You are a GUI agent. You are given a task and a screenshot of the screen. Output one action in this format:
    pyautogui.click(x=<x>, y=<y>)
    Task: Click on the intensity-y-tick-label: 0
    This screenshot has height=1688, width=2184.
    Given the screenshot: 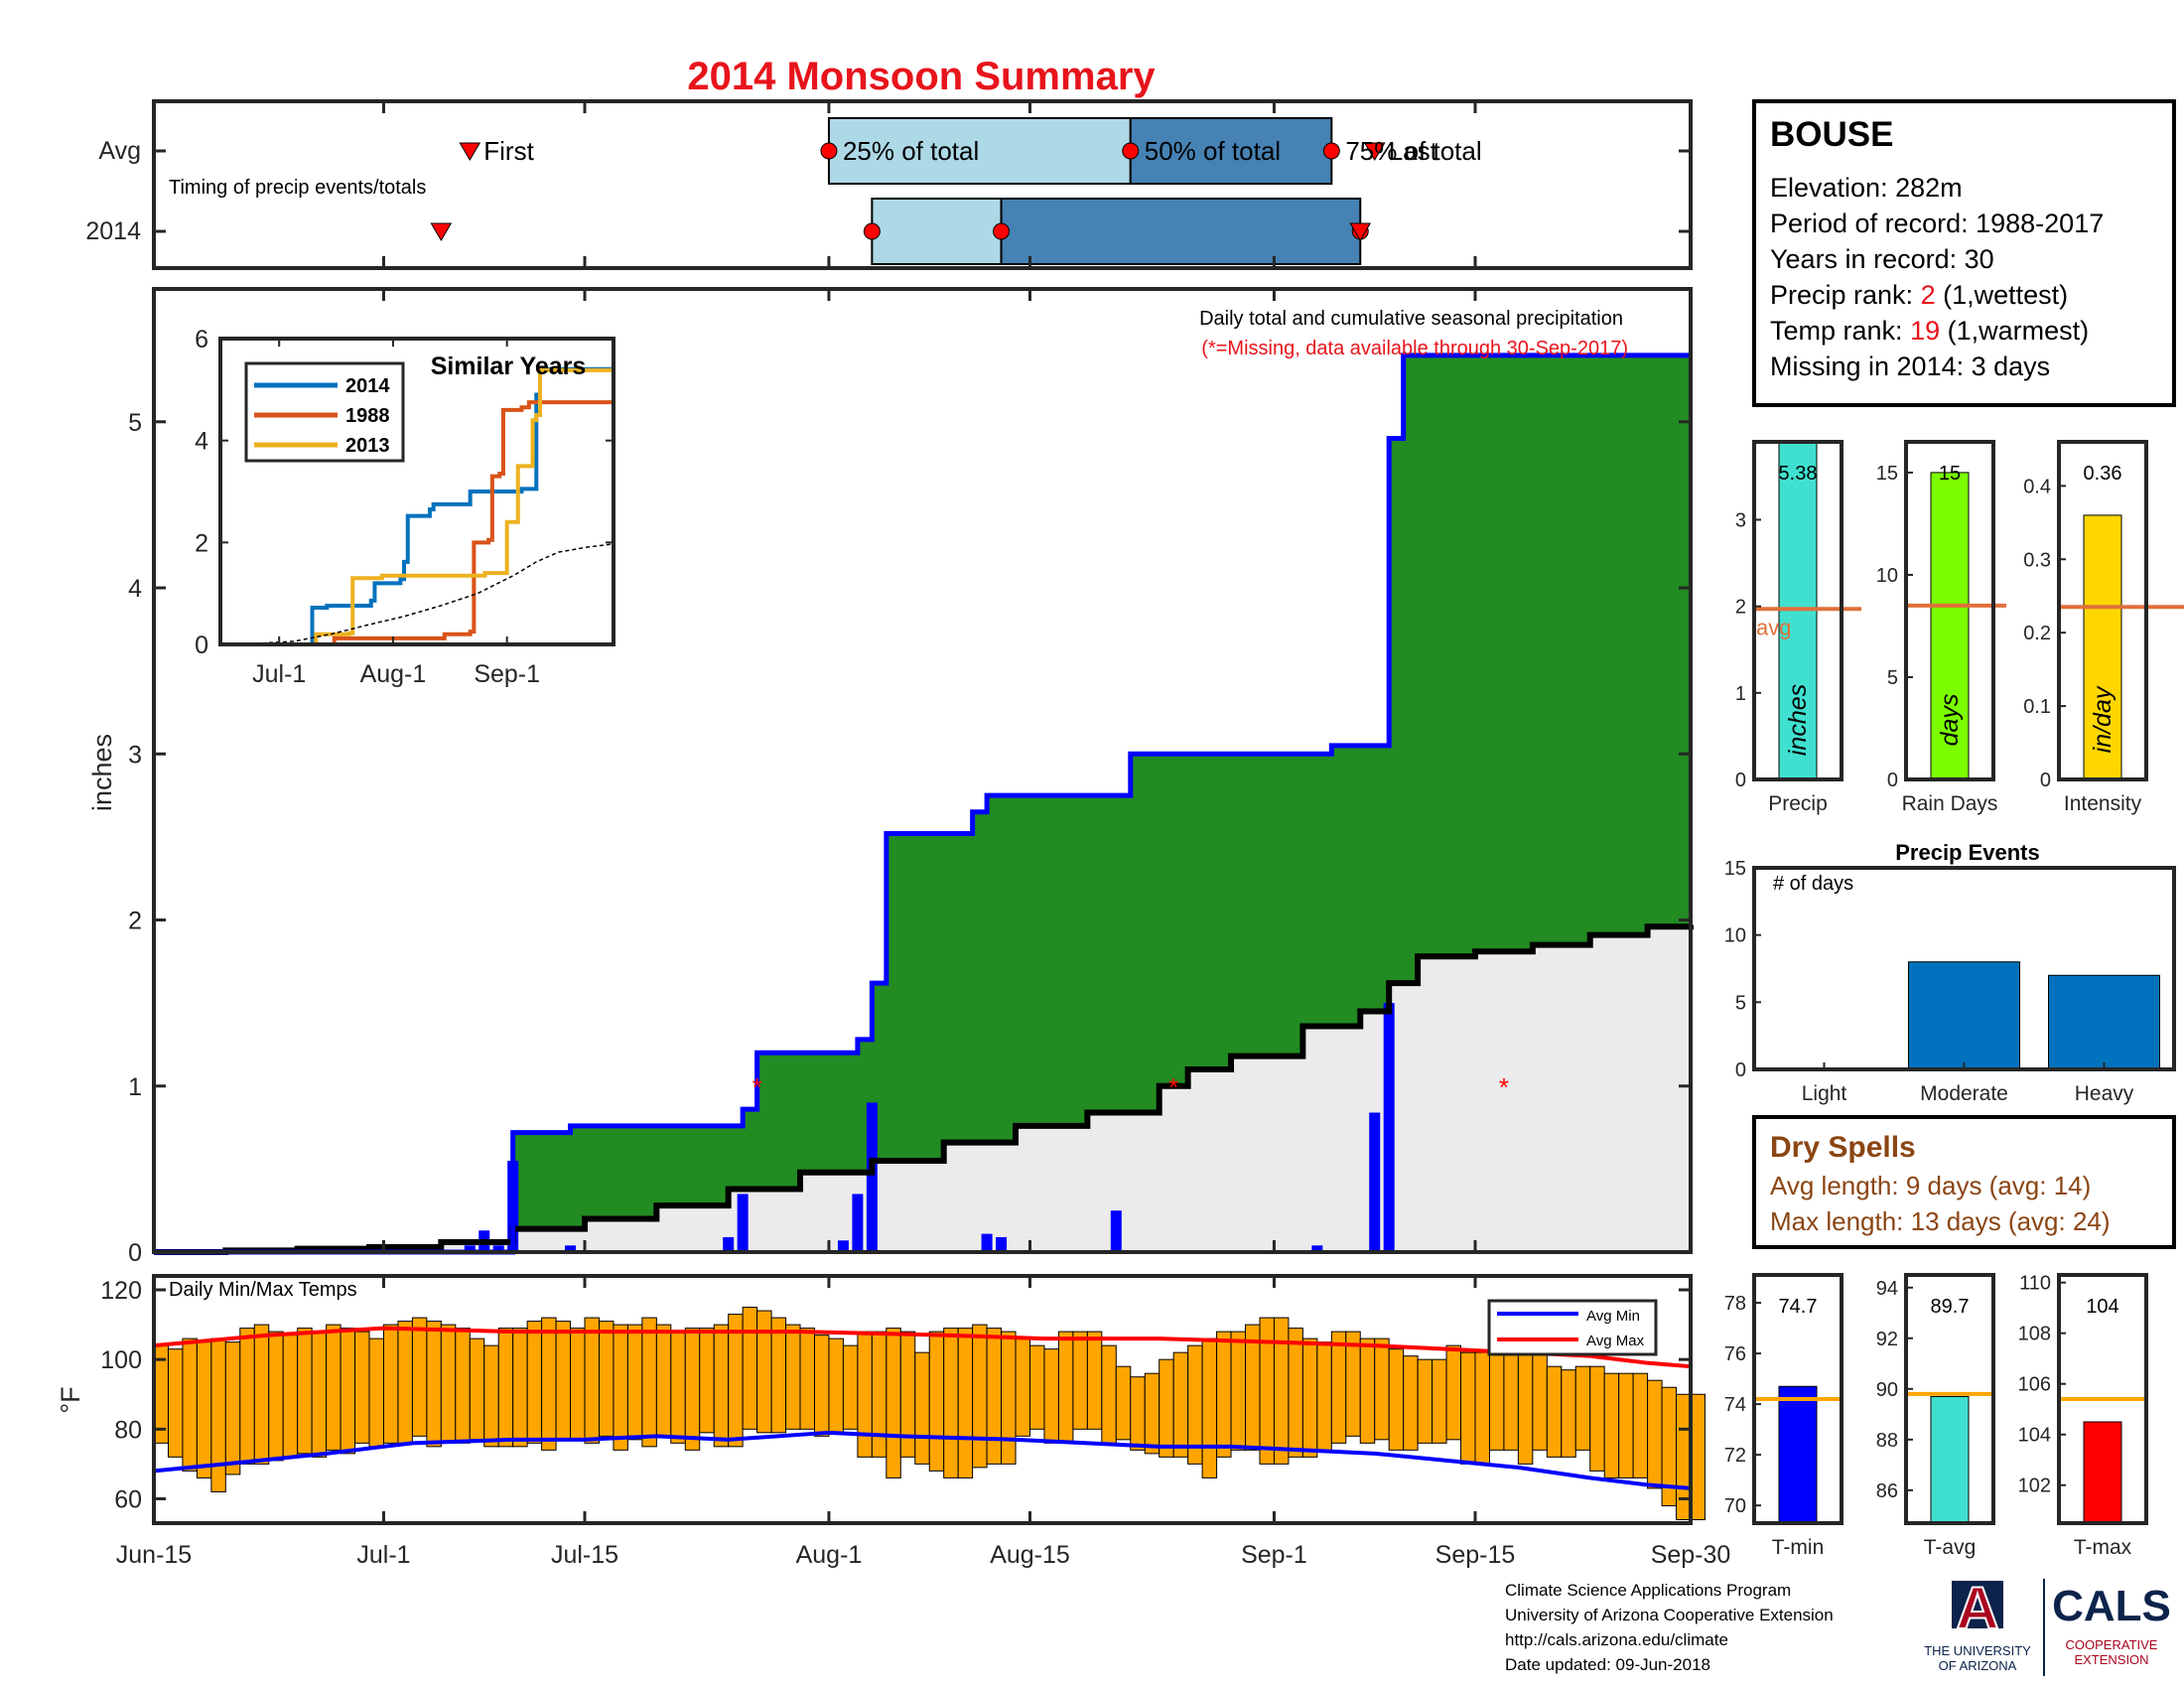 What is the action you would take?
    pyautogui.click(x=2045, y=780)
    